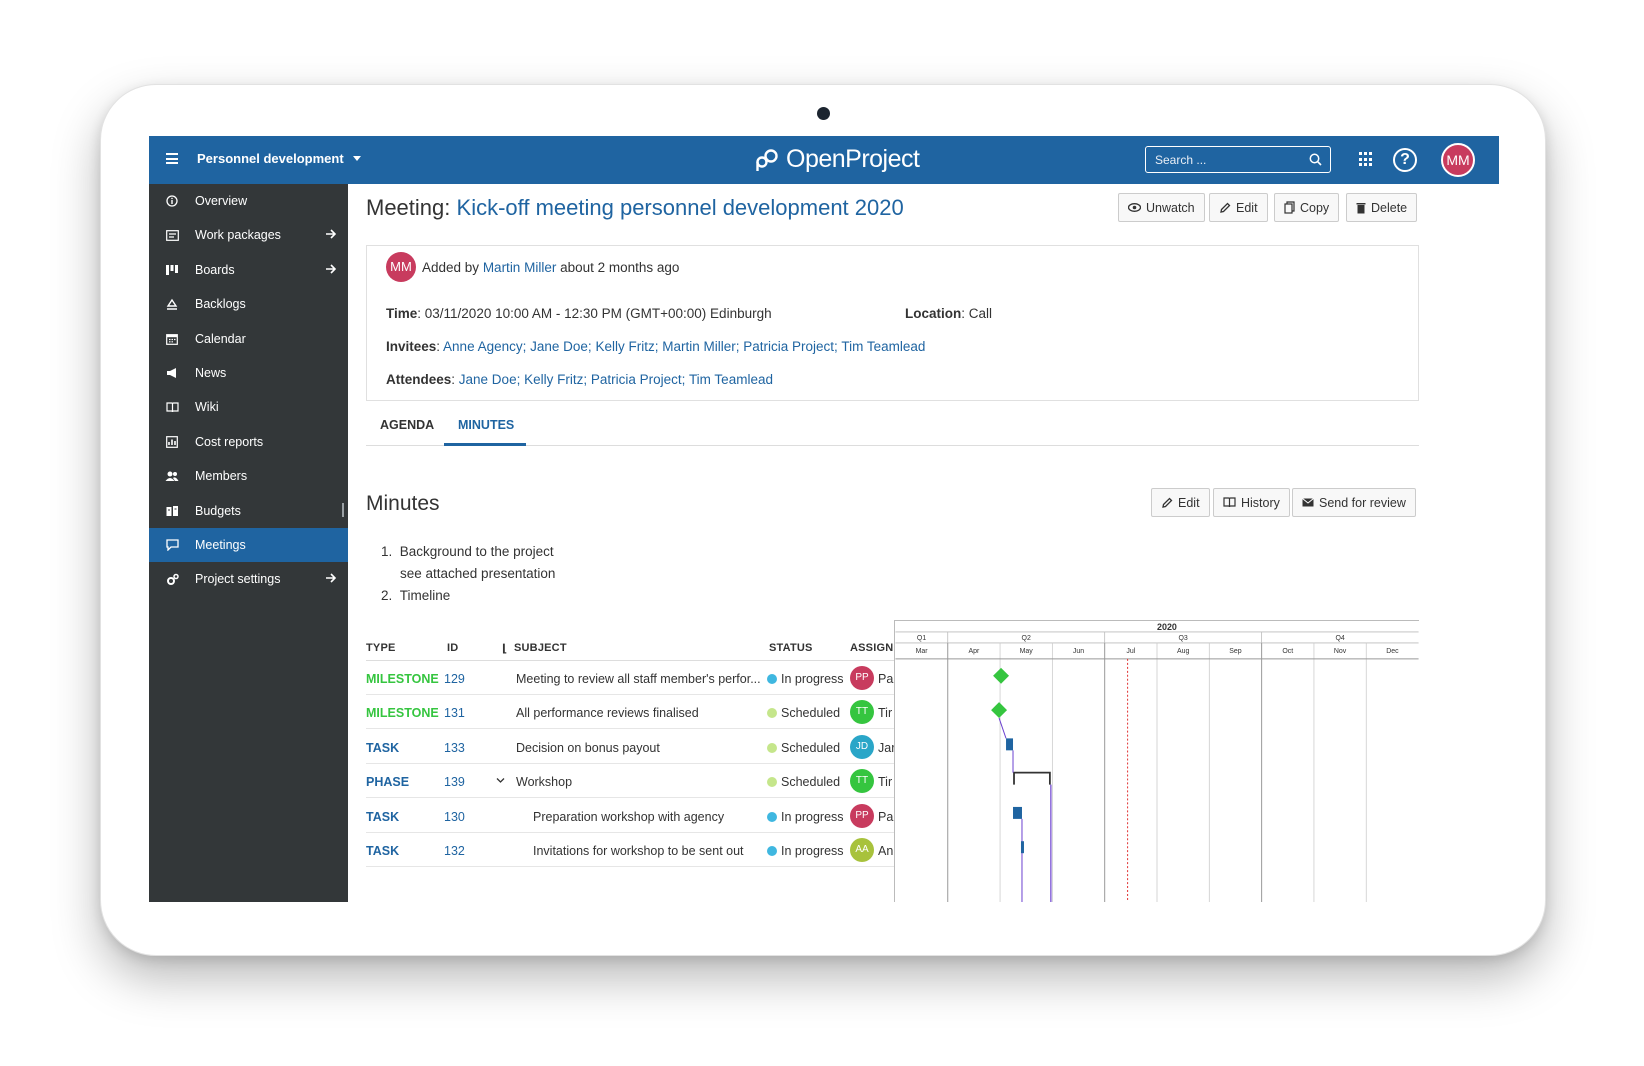 This screenshot has height=1066, width=1644. I want to click on attendee-link: Tim Teamlead, so click(730, 379).